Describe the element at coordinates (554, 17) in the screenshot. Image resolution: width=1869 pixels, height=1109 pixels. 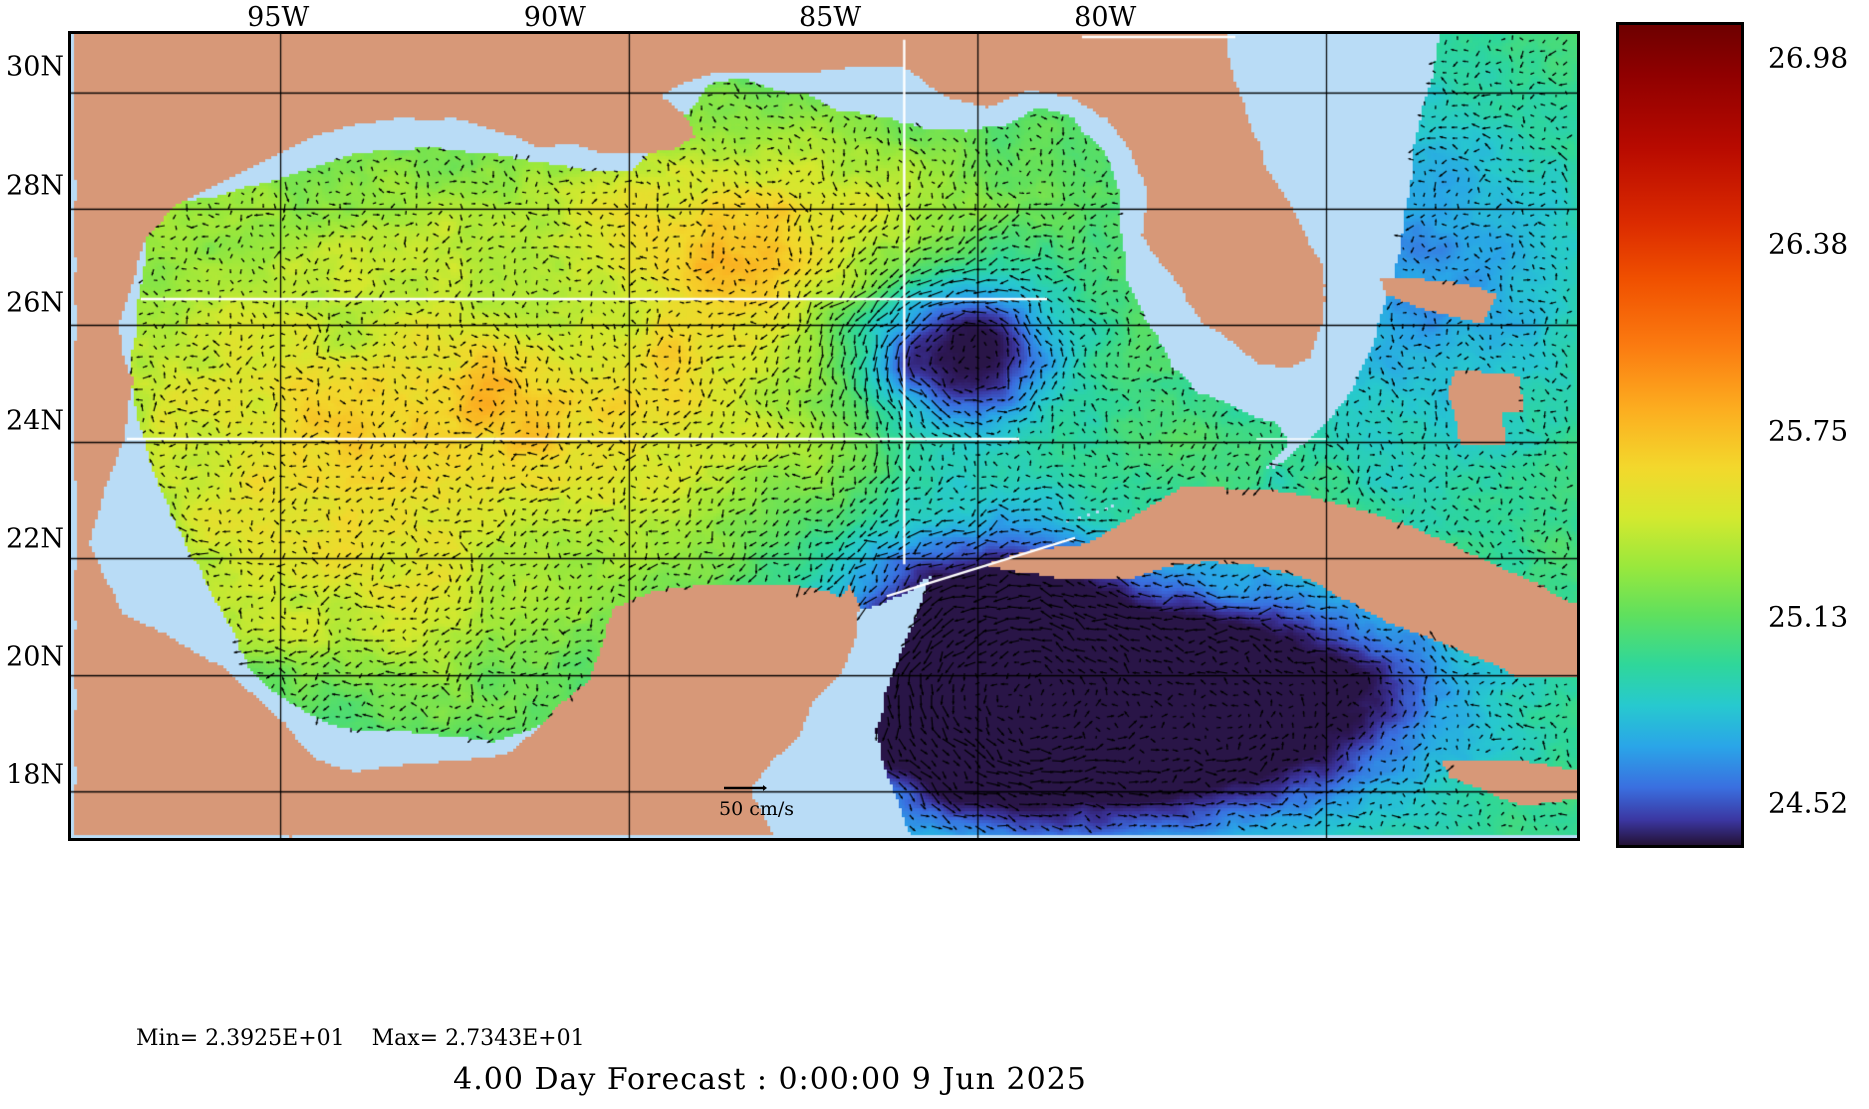
I see `lon-tick-label-90w: 90W` at that location.